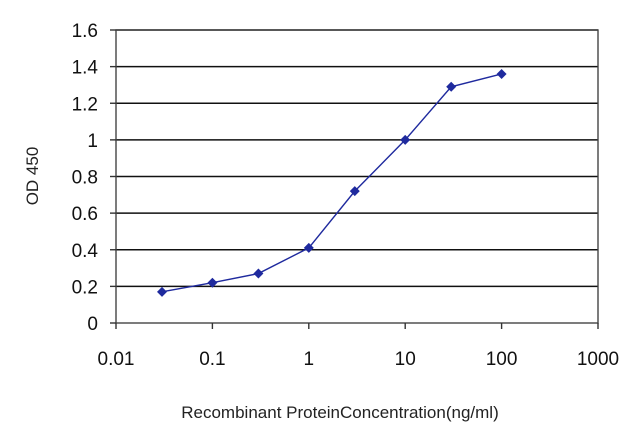  What do you see at coordinates (85, 214) in the screenshot?
I see `y-tick-label: 0.6` at bounding box center [85, 214].